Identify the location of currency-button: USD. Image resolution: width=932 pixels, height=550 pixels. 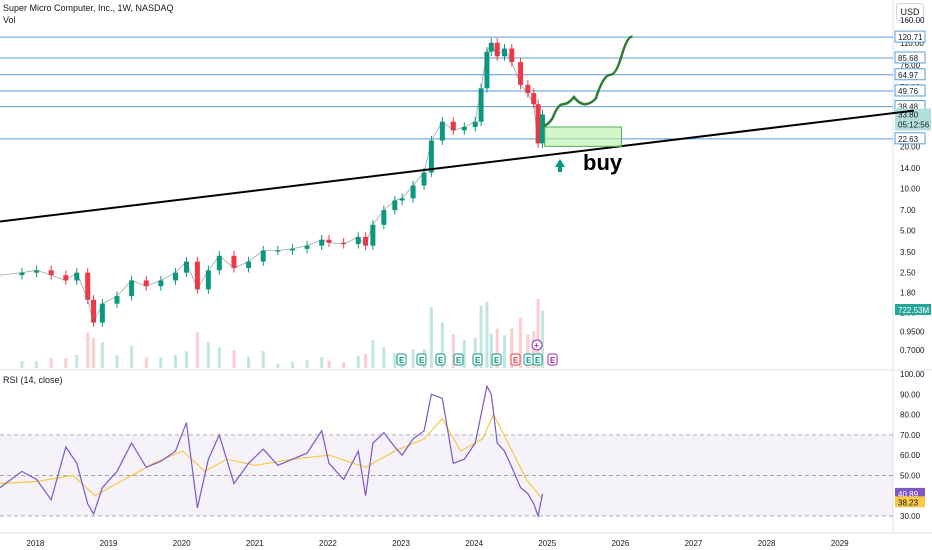
(910, 12).